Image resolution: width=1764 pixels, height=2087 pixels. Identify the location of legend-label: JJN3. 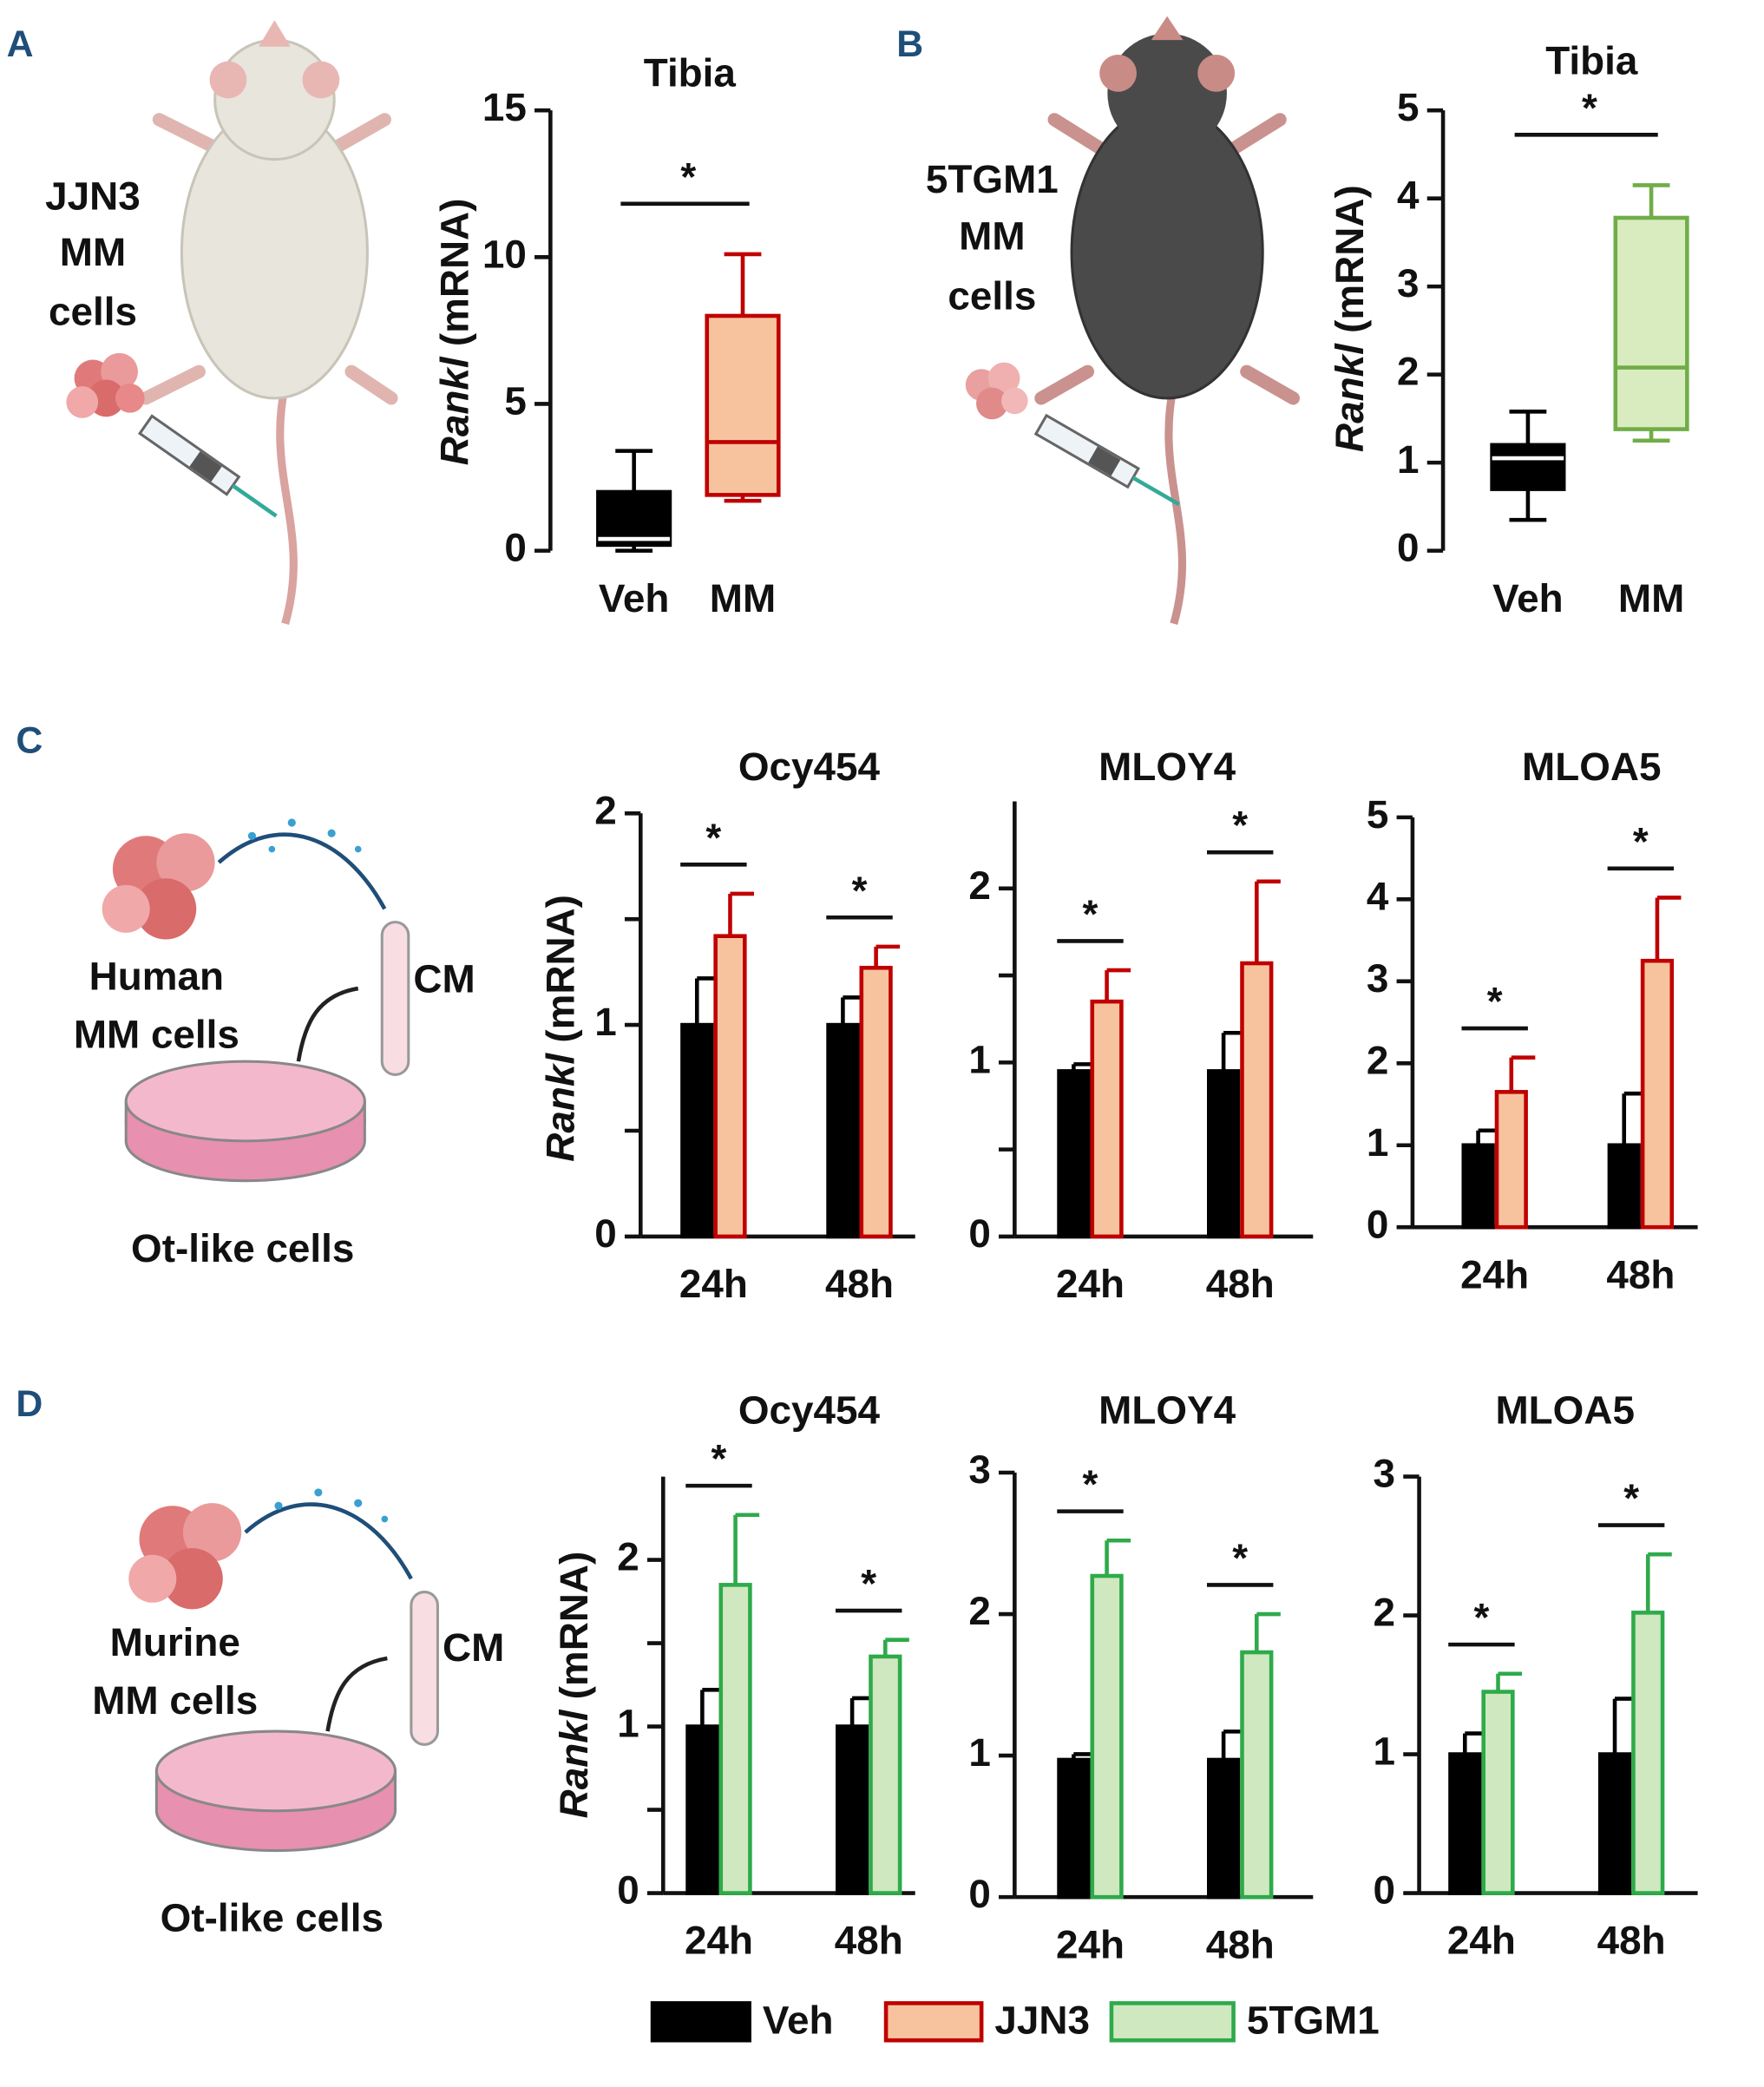
(1042, 2019).